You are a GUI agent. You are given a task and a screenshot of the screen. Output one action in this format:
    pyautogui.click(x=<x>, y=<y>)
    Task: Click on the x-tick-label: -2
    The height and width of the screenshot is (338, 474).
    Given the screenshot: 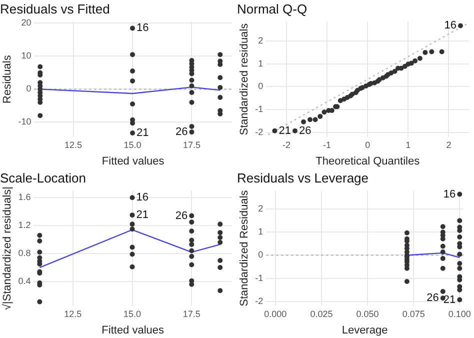 What is the action you would take?
    pyautogui.click(x=286, y=145)
    